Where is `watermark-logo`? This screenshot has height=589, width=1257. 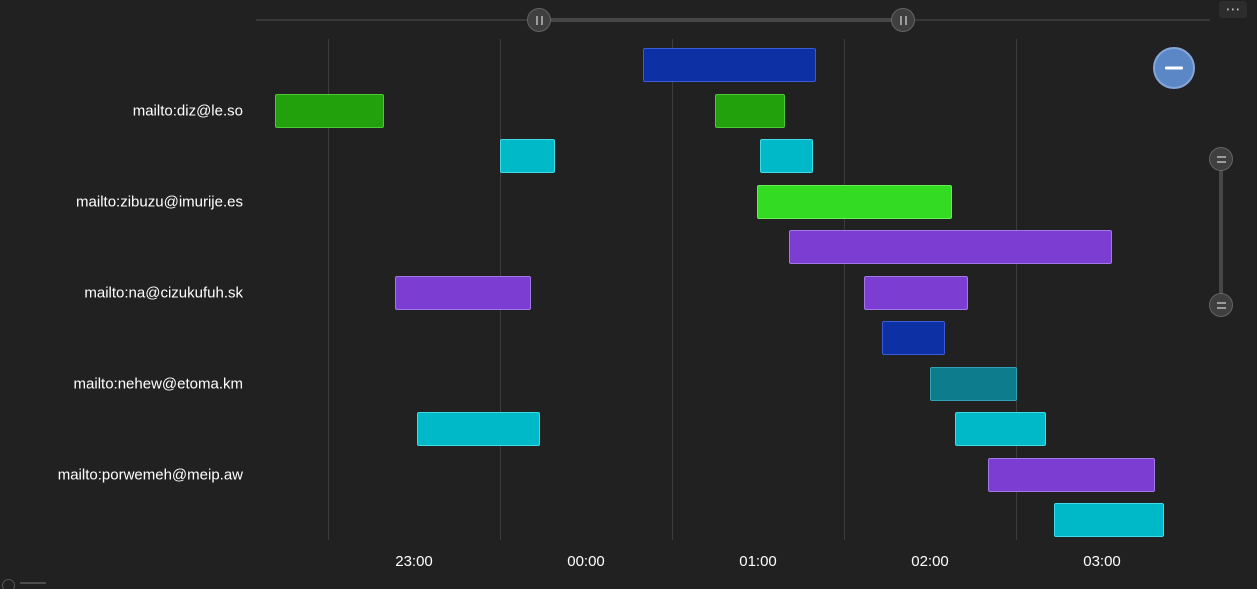 watermark-logo is located at coordinates (34, 584).